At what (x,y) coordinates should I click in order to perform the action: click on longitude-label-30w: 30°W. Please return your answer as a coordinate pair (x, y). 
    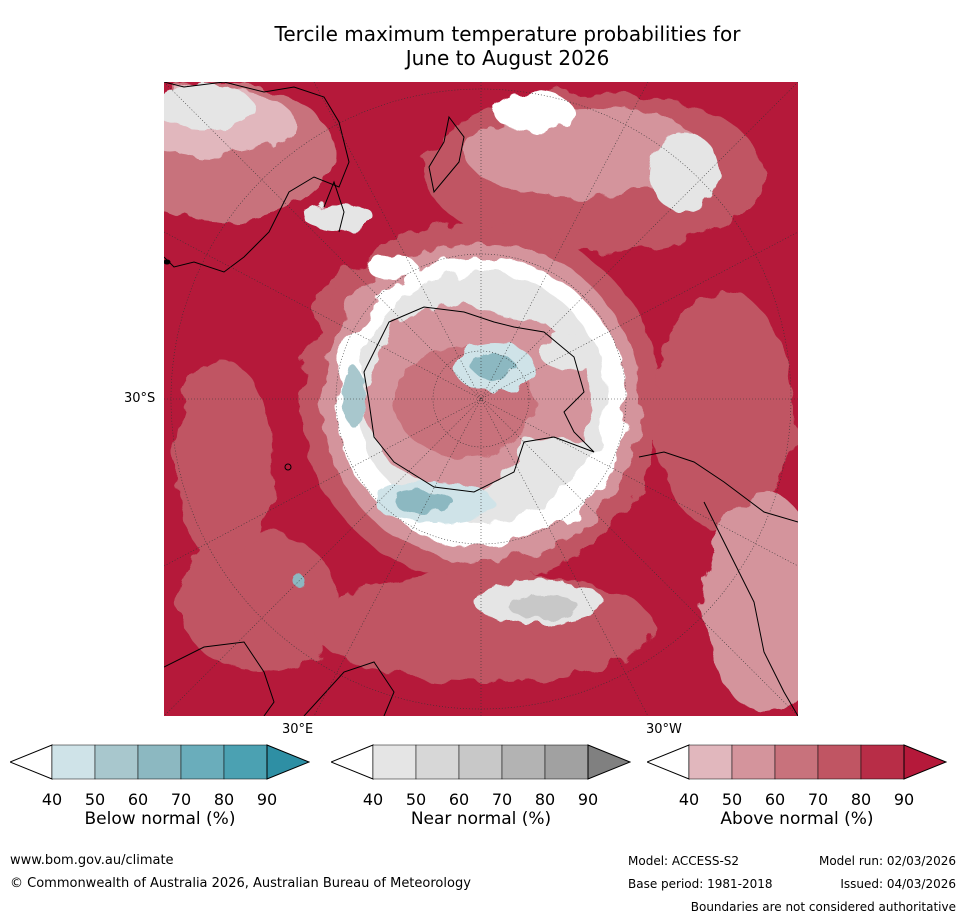
    Looking at the image, I should click on (664, 729).